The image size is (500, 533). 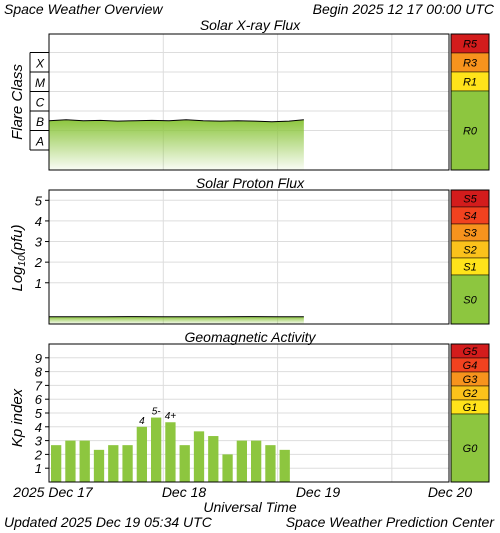 What do you see at coordinates (22, 261) in the screenshot?
I see `proton-ylabel-sub: 10` at bounding box center [22, 261].